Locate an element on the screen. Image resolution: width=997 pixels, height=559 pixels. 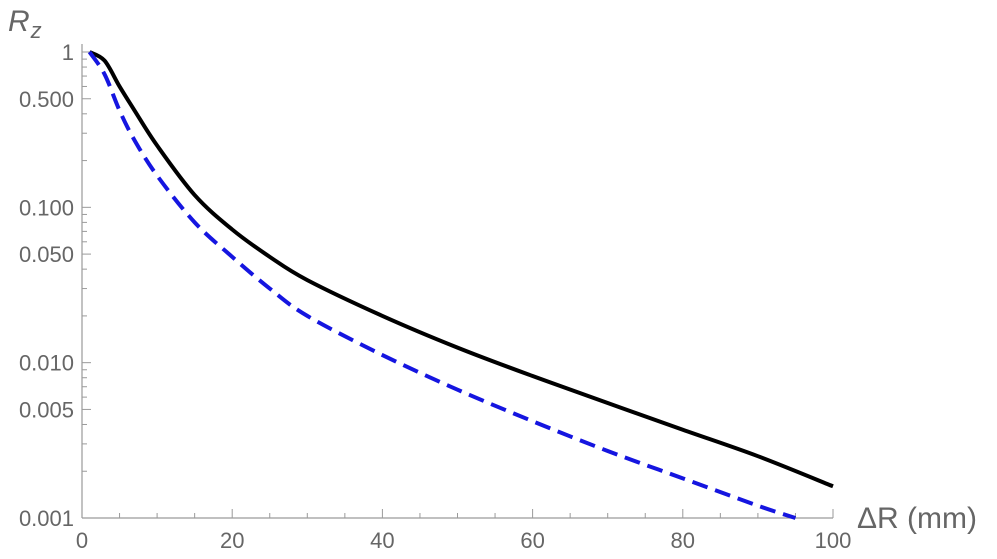
y-tick-label: 0.010 is located at coordinates (46, 363).